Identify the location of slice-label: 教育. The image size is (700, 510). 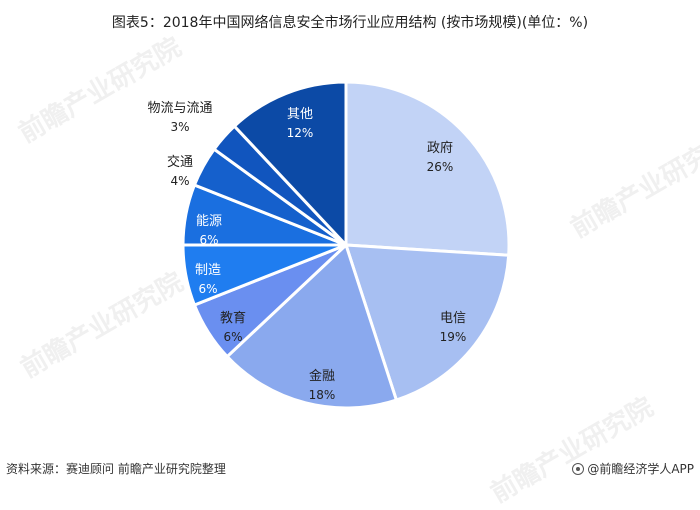
(233, 318).